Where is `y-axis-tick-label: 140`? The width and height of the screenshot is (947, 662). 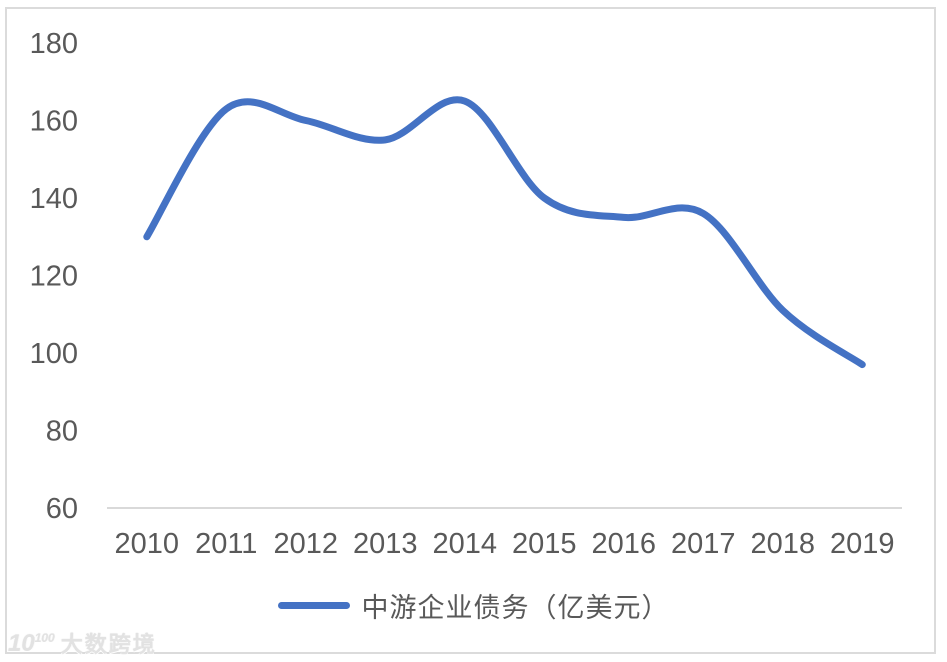
y-axis-tick-label: 140 is located at coordinates (54, 199).